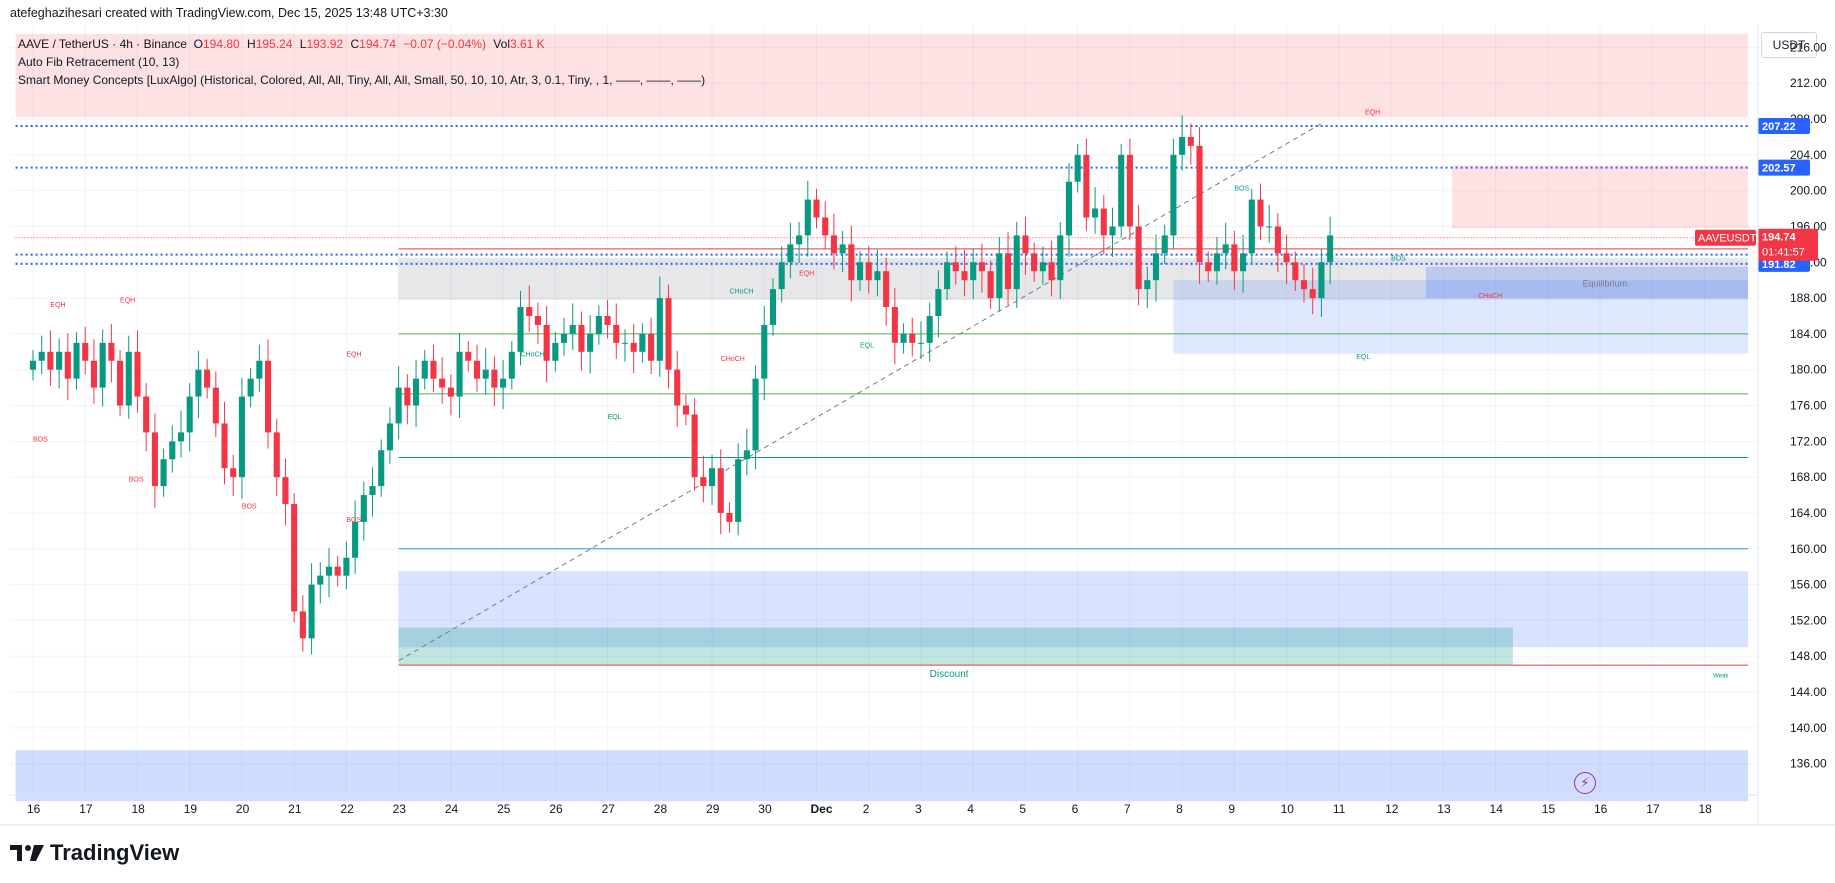 The width and height of the screenshot is (1835, 883). Describe the element at coordinates (1585, 783) in the screenshot. I see `lightning-icon: ⚡` at that location.